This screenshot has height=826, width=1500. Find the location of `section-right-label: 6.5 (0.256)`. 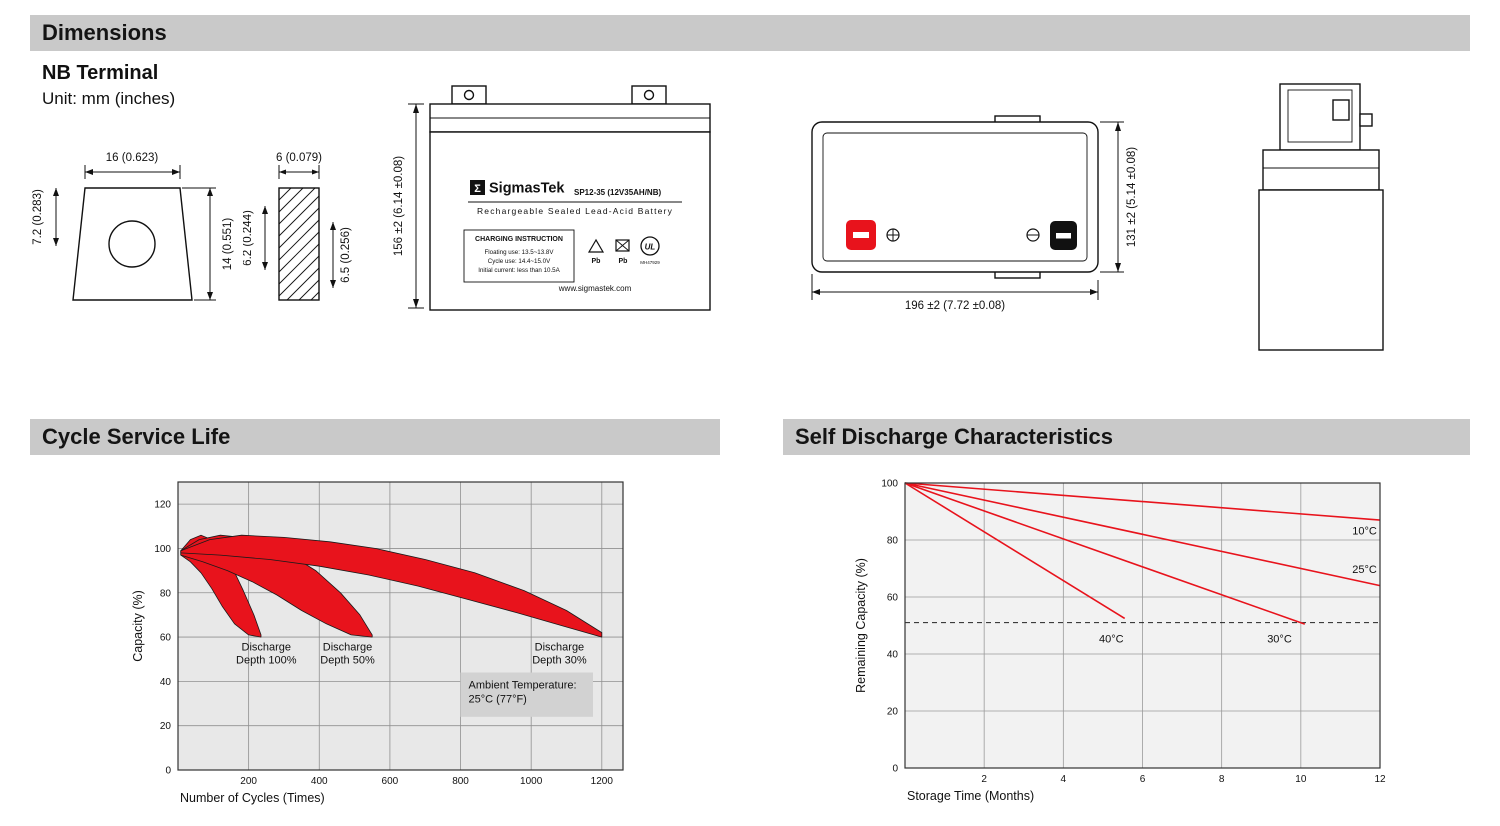

section-right-label: 6.5 (0.256) is located at coordinates (346, 255).